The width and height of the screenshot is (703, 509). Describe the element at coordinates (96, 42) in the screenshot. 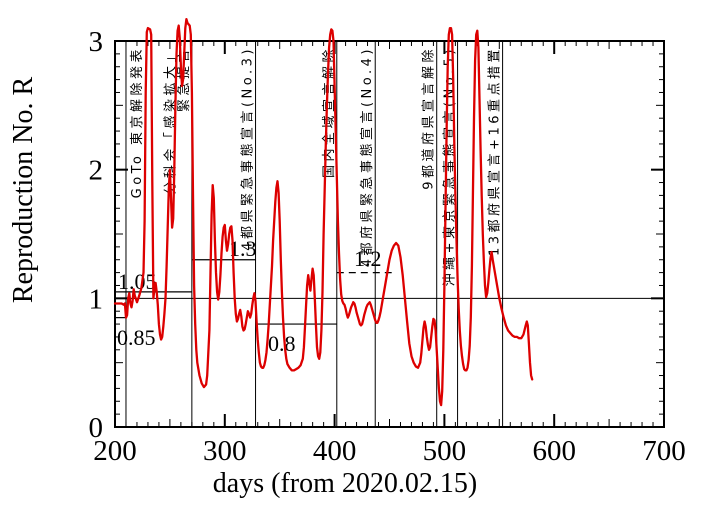

I see `y-tick-label-3: 3` at that location.